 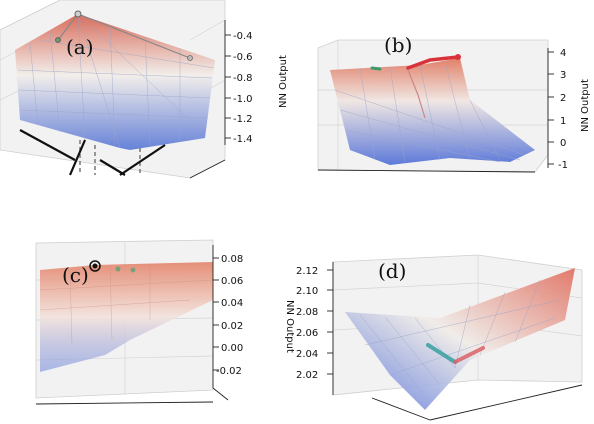 I want to click on panel-a-tick: -1.4, so click(x=243, y=139).